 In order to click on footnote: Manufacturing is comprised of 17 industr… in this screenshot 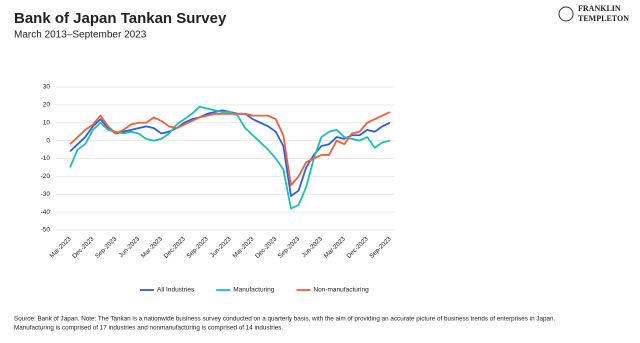, I will do `click(148, 328)`.